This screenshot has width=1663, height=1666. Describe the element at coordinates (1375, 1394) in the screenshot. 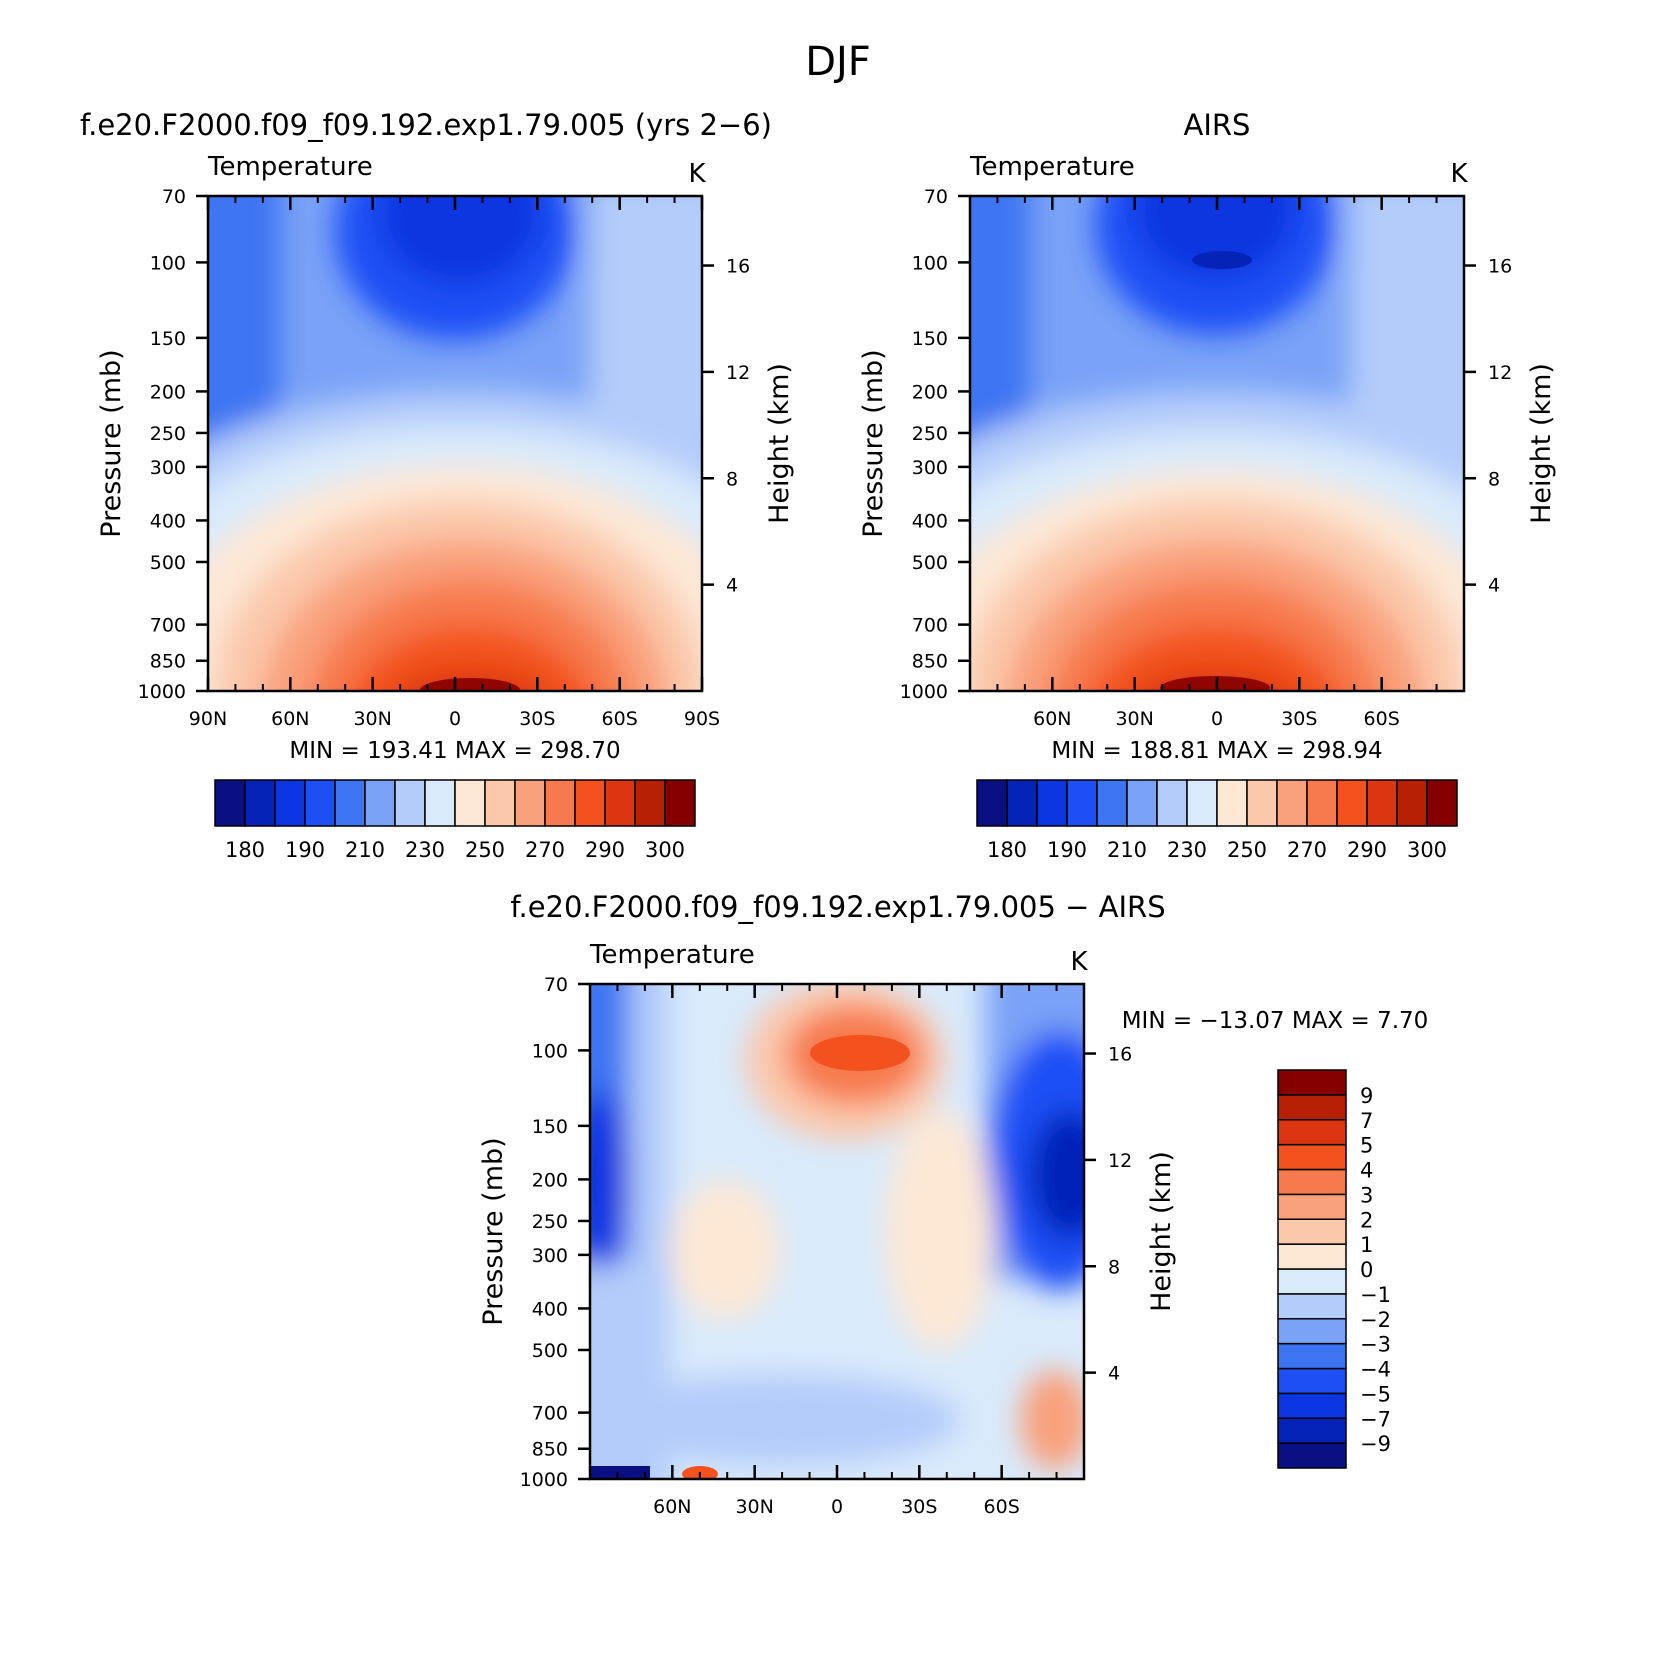

I see `colorbar-label: −5` at that location.